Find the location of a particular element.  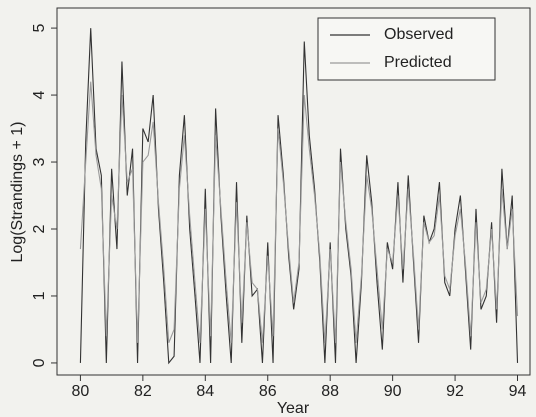

x-tick-label: 88 is located at coordinates (330, 391).